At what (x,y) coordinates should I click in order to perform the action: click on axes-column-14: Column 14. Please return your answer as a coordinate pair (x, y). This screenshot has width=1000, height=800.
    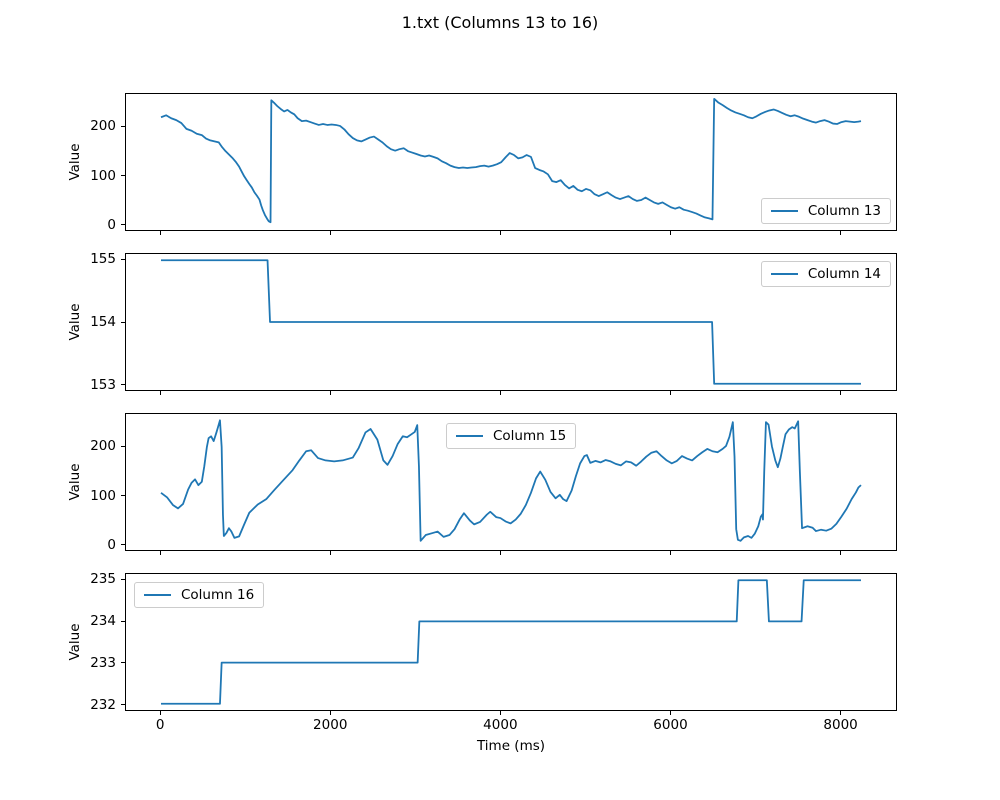
    Looking at the image, I should click on (511, 322).